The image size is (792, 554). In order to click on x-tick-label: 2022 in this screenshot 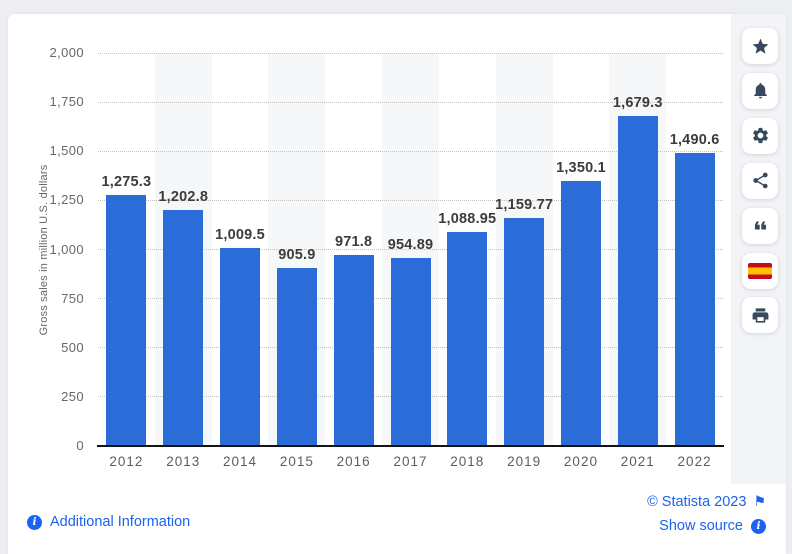, I will do `click(694, 461)`.